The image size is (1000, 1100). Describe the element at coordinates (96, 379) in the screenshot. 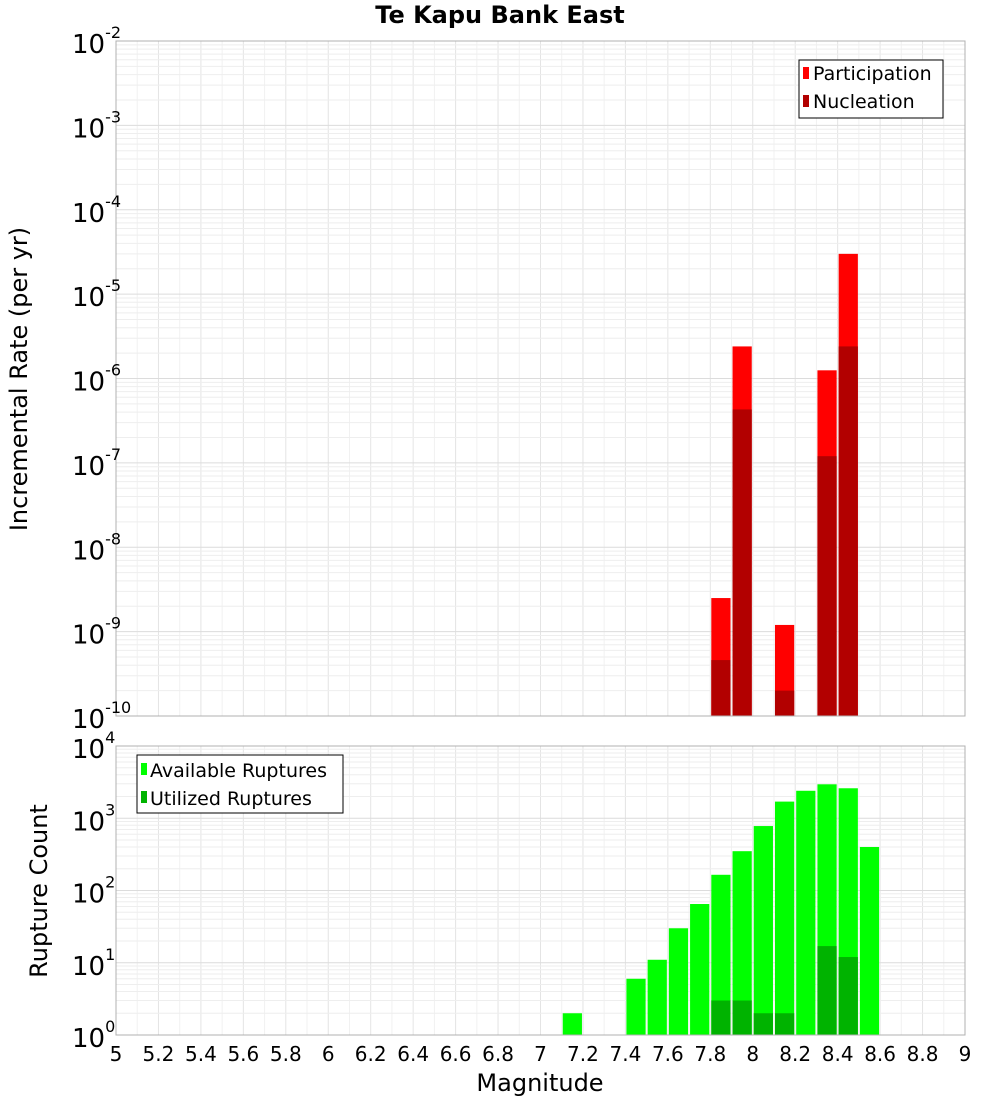

I see `y-tick-label: 10⁻⁶` at that location.